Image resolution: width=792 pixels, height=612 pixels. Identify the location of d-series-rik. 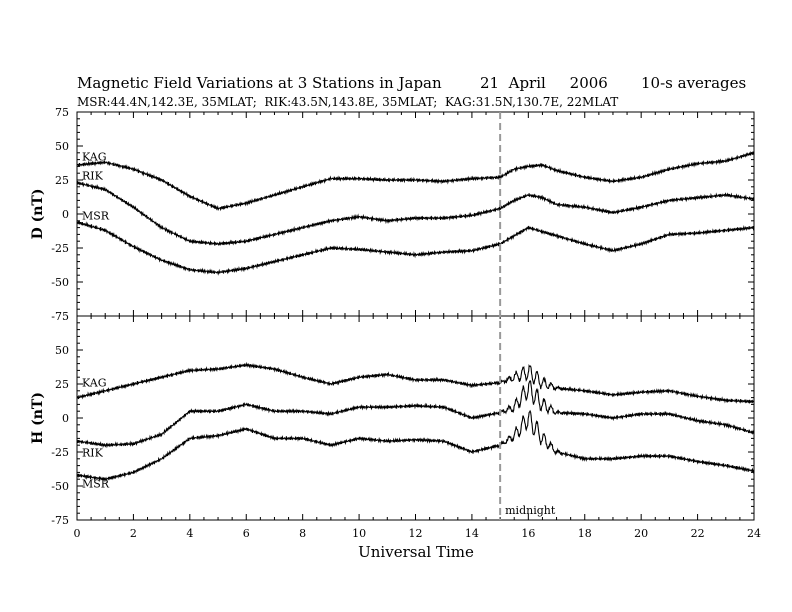
(415, 213).